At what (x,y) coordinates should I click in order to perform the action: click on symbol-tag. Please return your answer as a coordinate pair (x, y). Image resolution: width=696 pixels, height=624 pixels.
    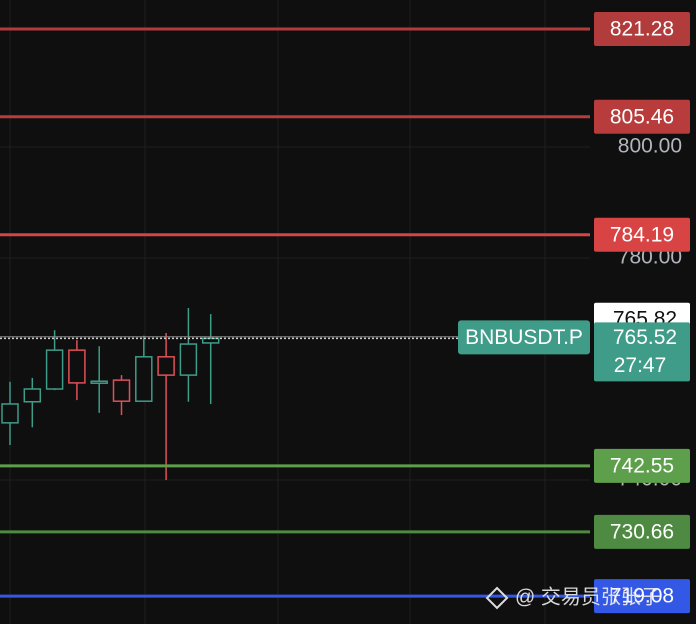
    Looking at the image, I should click on (524, 337).